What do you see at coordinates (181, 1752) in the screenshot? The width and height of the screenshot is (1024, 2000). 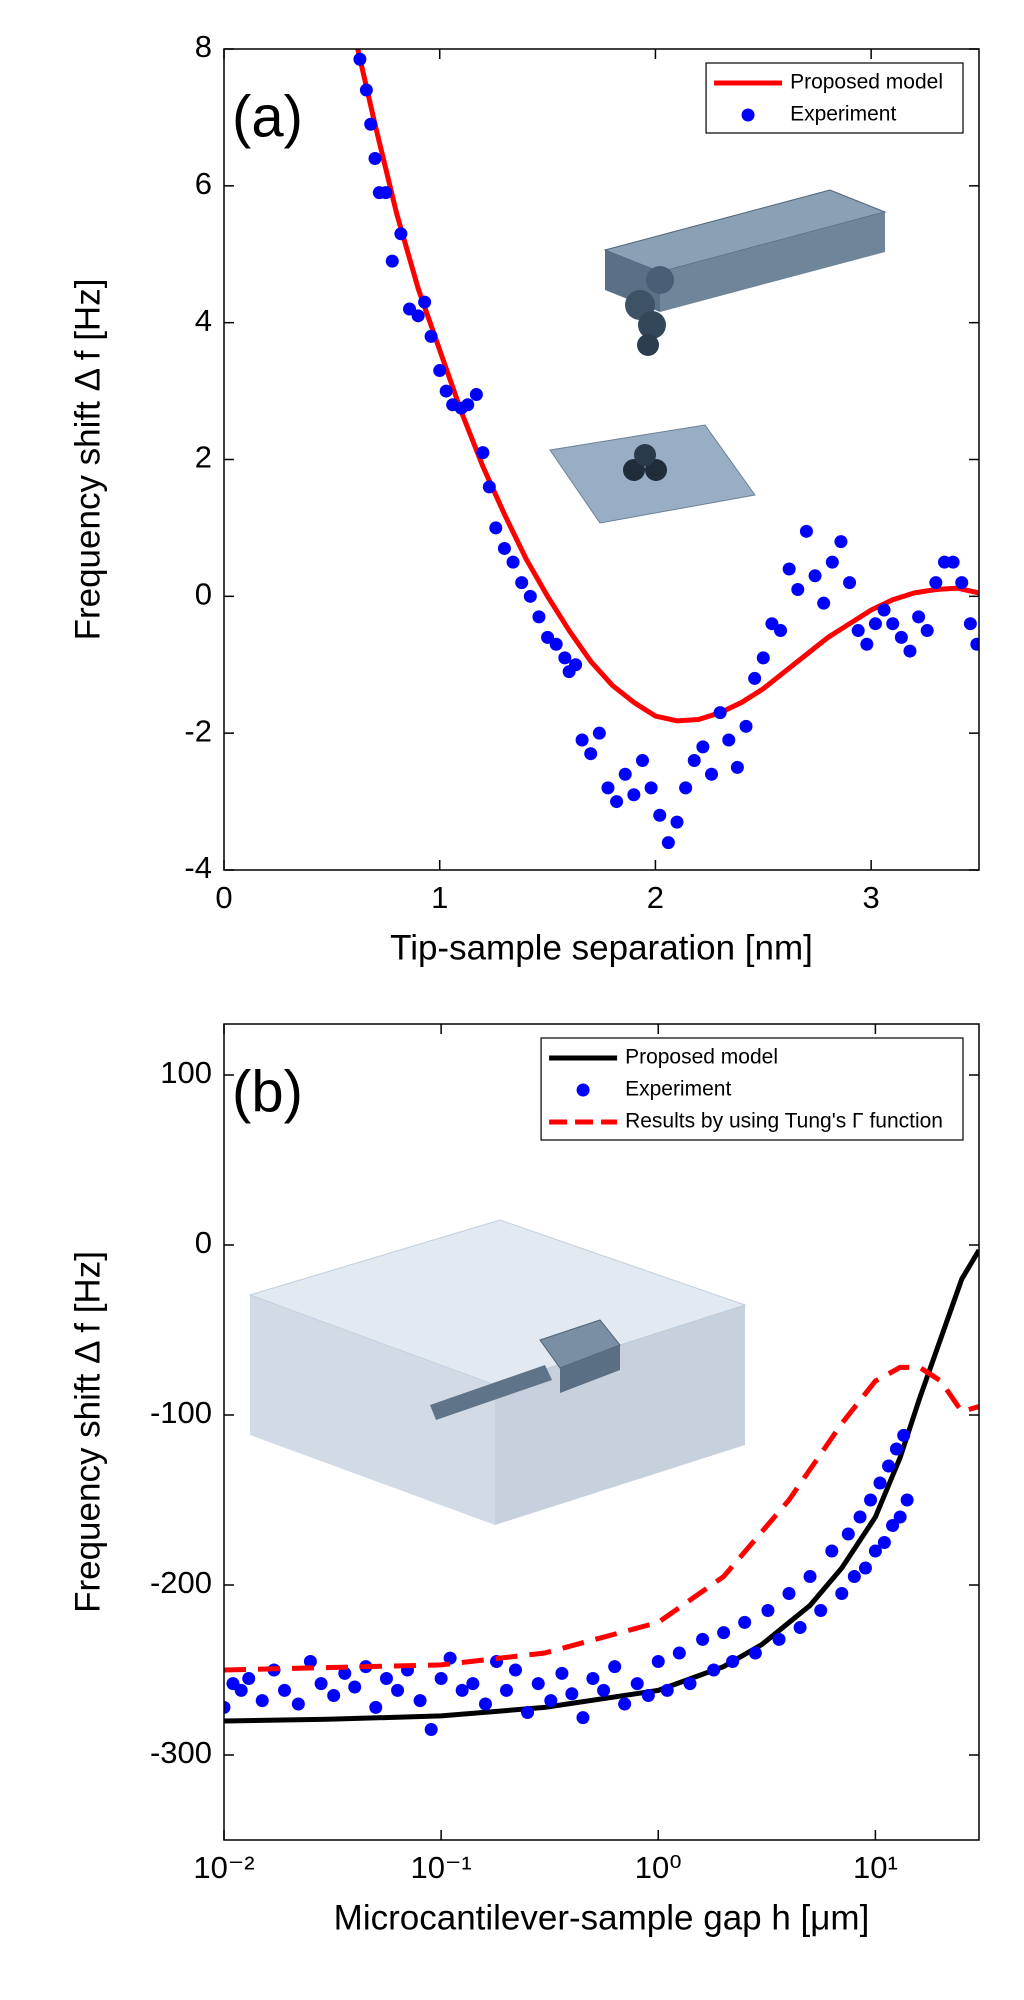 I see `y-tick-label: -300` at bounding box center [181, 1752].